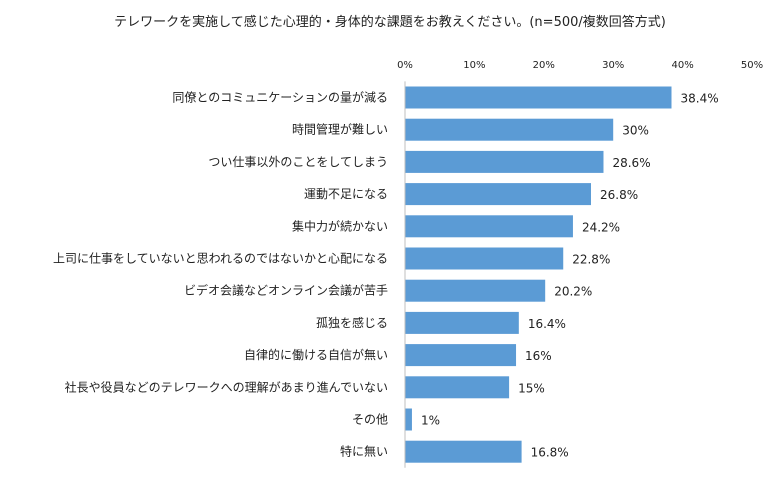 This screenshot has width=780, height=488. I want to click on x-axis-ticks: 0% 10% 20% 30% 40% 50%, so click(580, 65).